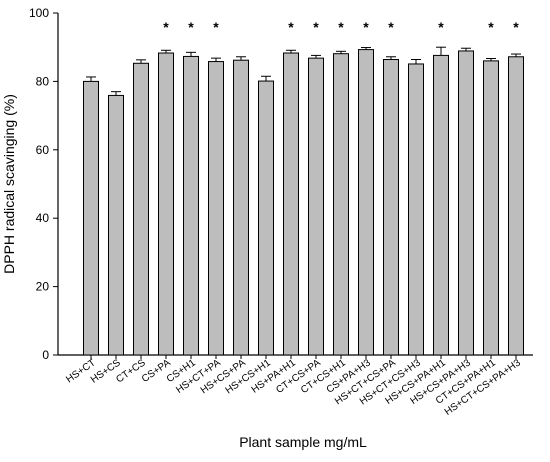 The height and width of the screenshot is (462, 550). I want to click on y-tick-label: 80, so click(43, 81).